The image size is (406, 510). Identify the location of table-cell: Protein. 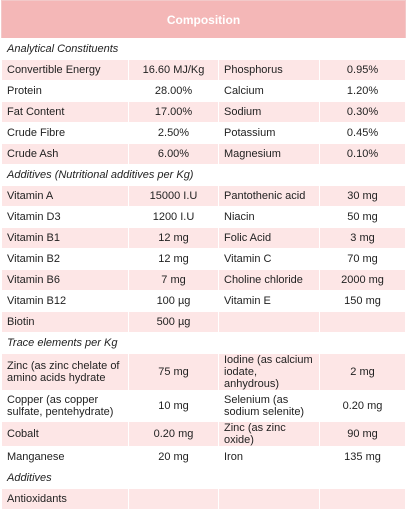
(65, 91).